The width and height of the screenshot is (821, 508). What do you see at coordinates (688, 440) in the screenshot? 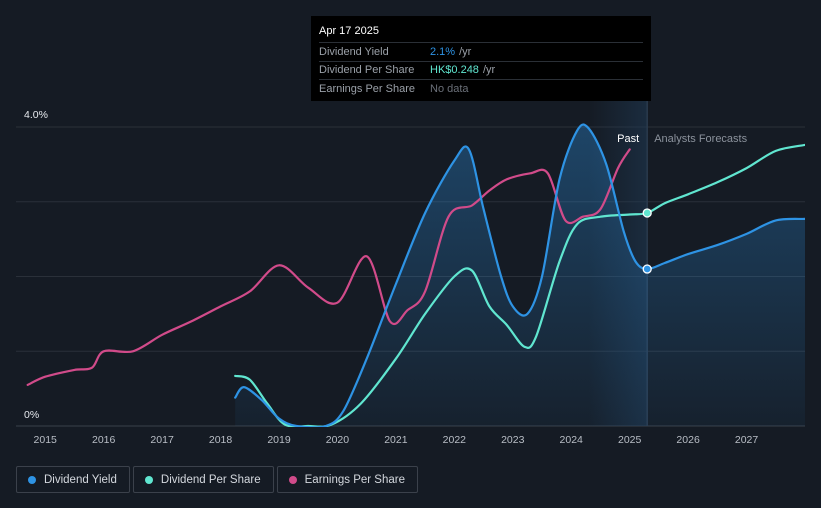
I see `x-tick-label: 2026` at bounding box center [688, 440].